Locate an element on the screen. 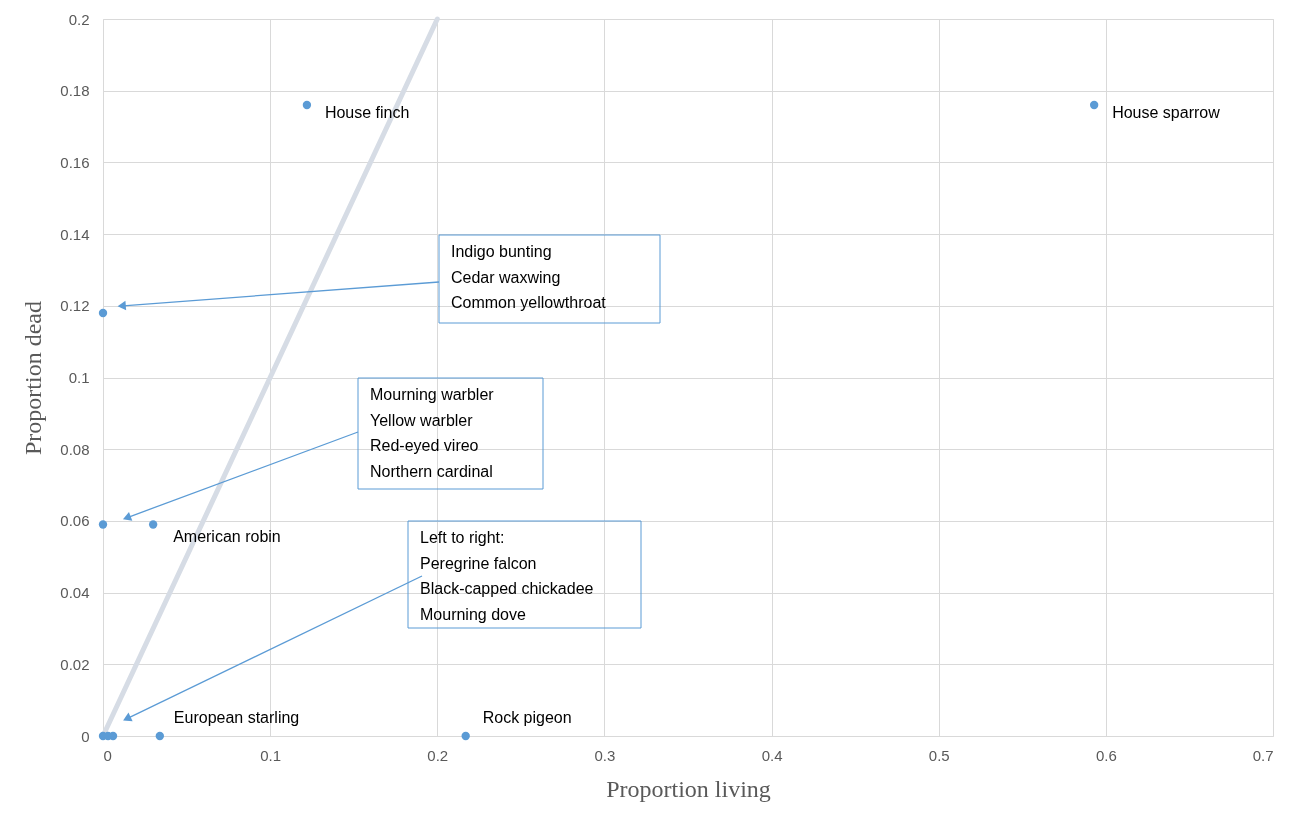 This screenshot has width=1298, height=813. y-tick-label: 0.06 is located at coordinates (75, 521).